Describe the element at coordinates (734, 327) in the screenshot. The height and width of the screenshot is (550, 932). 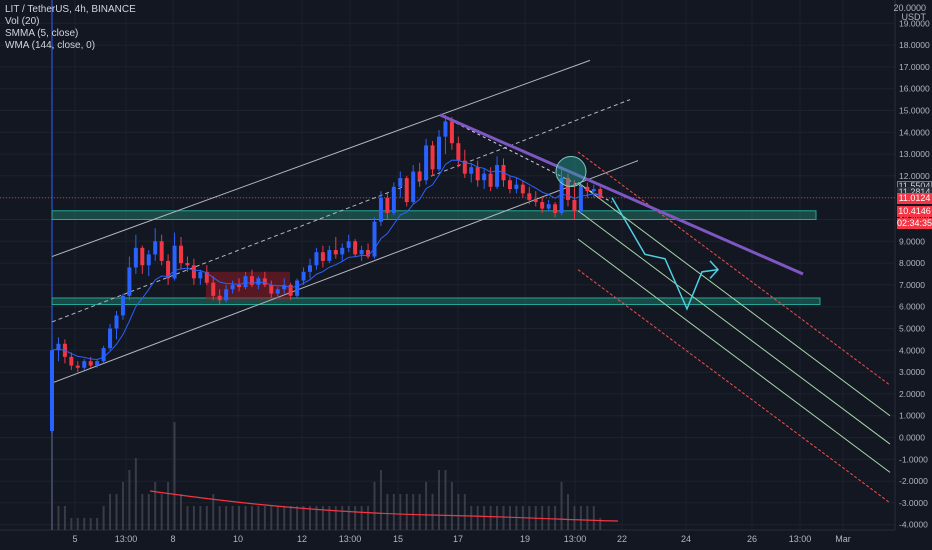
I see `pitchfork-median` at that location.